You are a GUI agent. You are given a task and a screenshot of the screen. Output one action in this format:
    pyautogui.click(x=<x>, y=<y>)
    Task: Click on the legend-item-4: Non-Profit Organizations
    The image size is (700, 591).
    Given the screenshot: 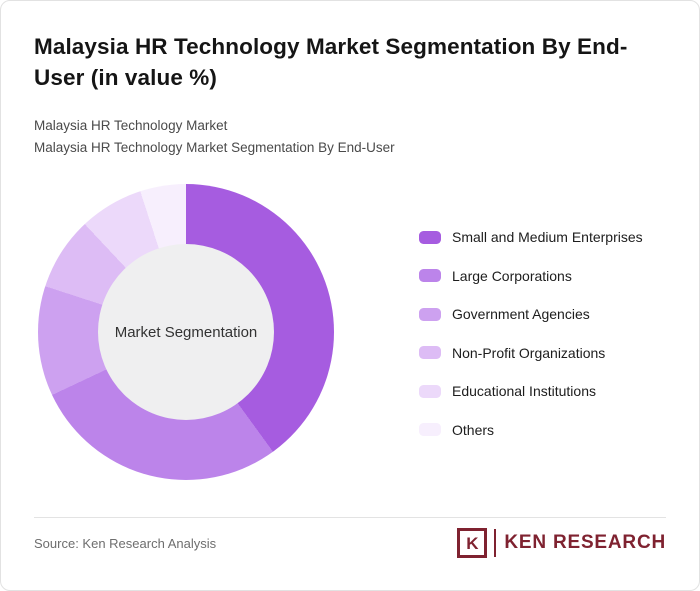 What is the action you would take?
    pyautogui.click(x=531, y=352)
    